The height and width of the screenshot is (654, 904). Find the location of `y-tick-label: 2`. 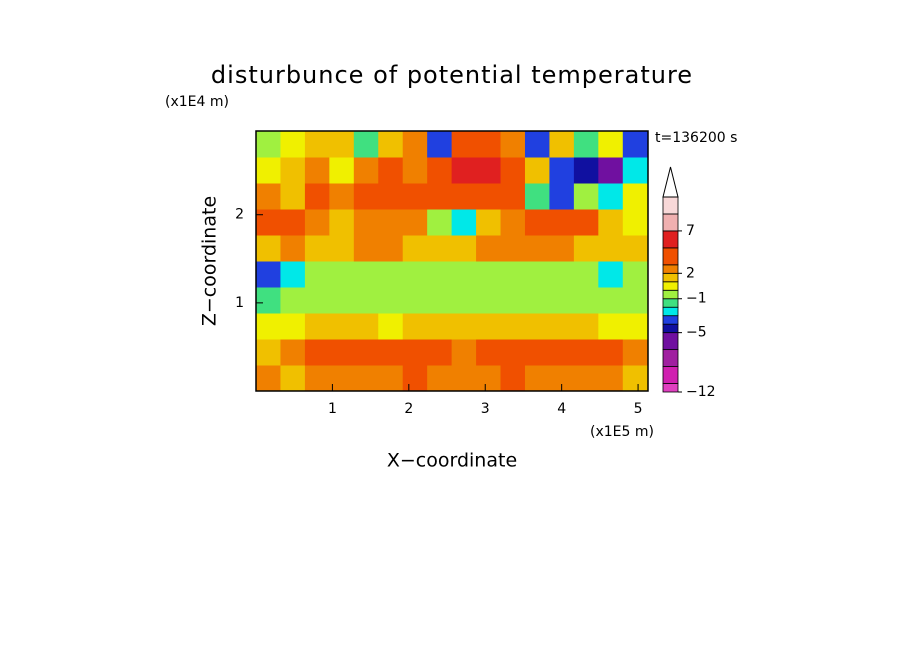

y-tick-label: 2 is located at coordinates (239, 215).